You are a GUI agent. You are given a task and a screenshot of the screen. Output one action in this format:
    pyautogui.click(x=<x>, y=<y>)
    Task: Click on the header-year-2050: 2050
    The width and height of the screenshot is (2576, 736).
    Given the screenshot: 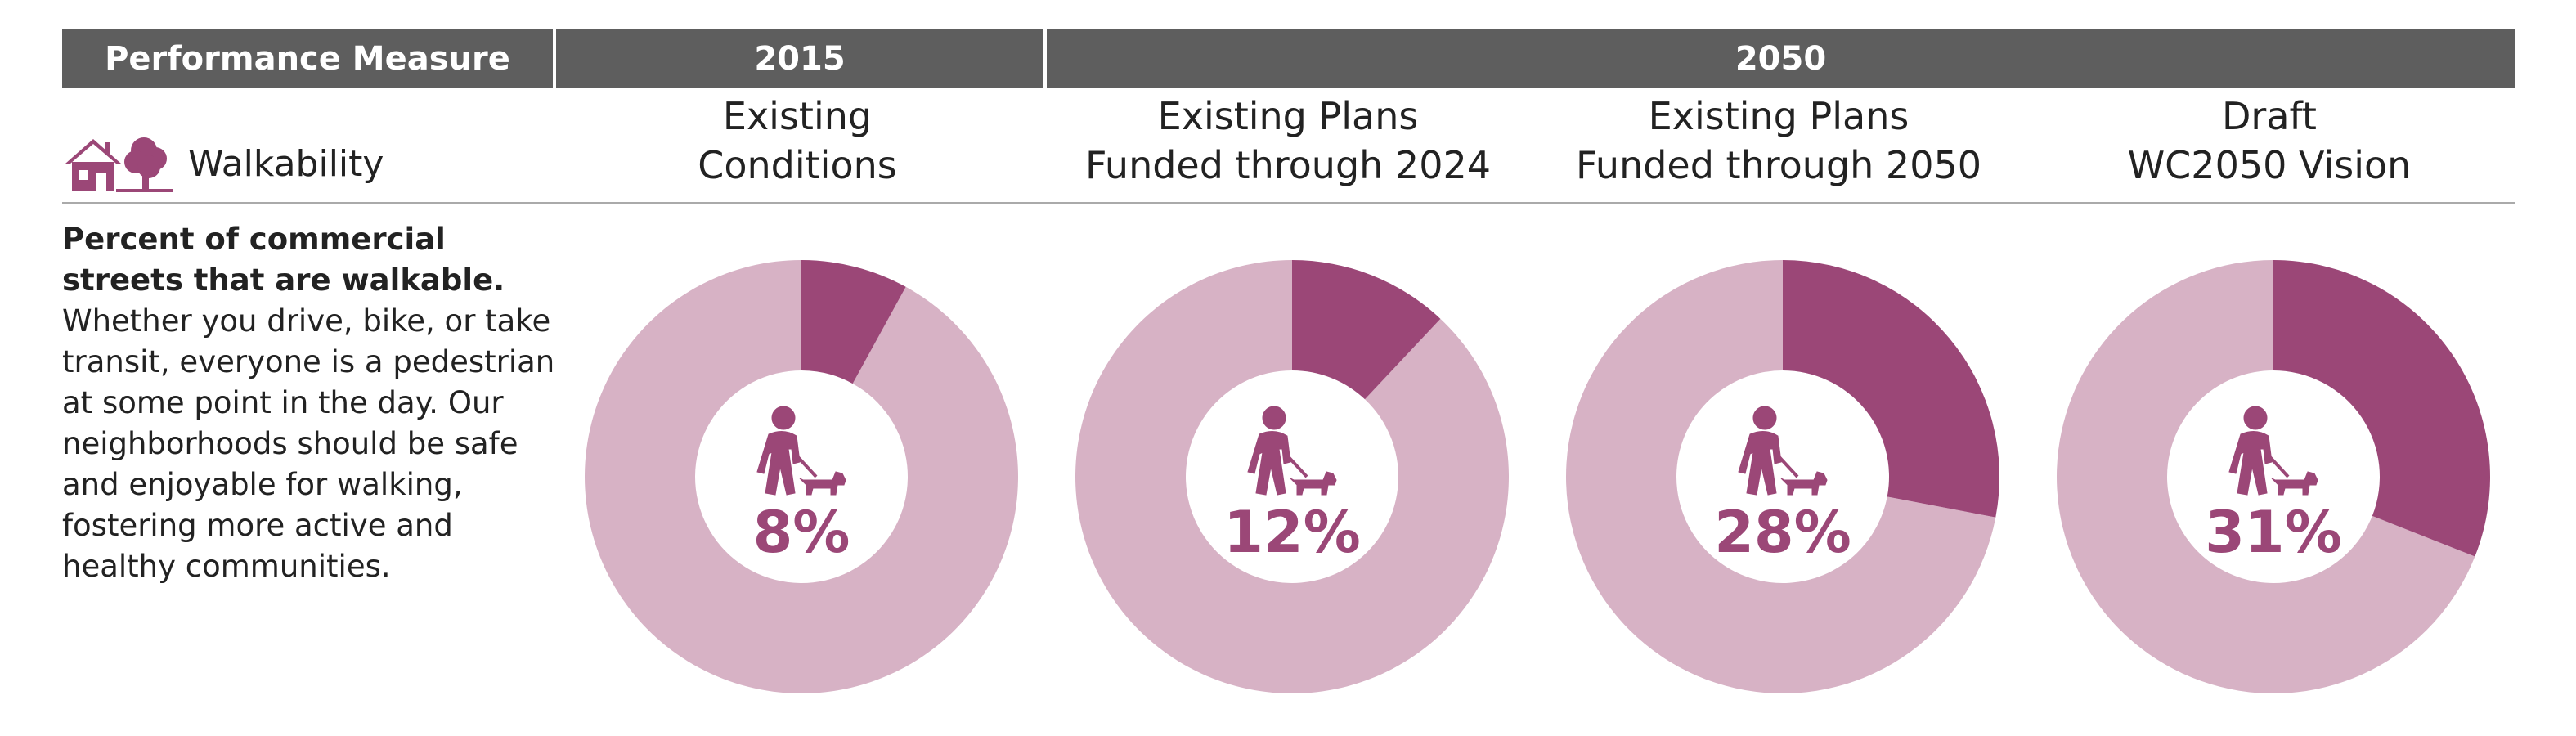 What is the action you would take?
    pyautogui.click(x=1781, y=58)
    